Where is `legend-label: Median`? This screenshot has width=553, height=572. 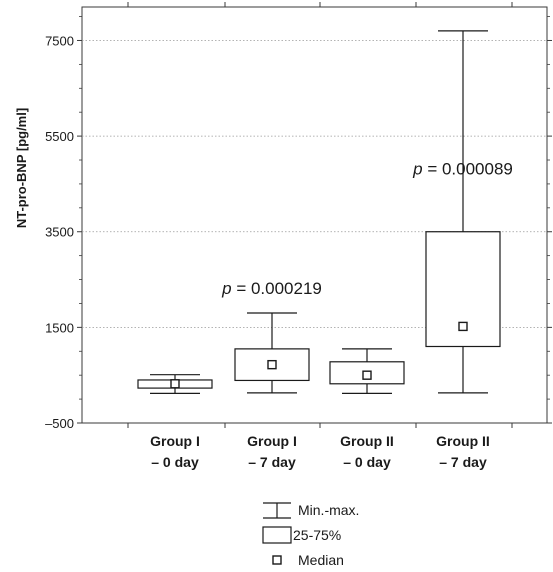
legend-label: Median is located at coordinates (321, 560).